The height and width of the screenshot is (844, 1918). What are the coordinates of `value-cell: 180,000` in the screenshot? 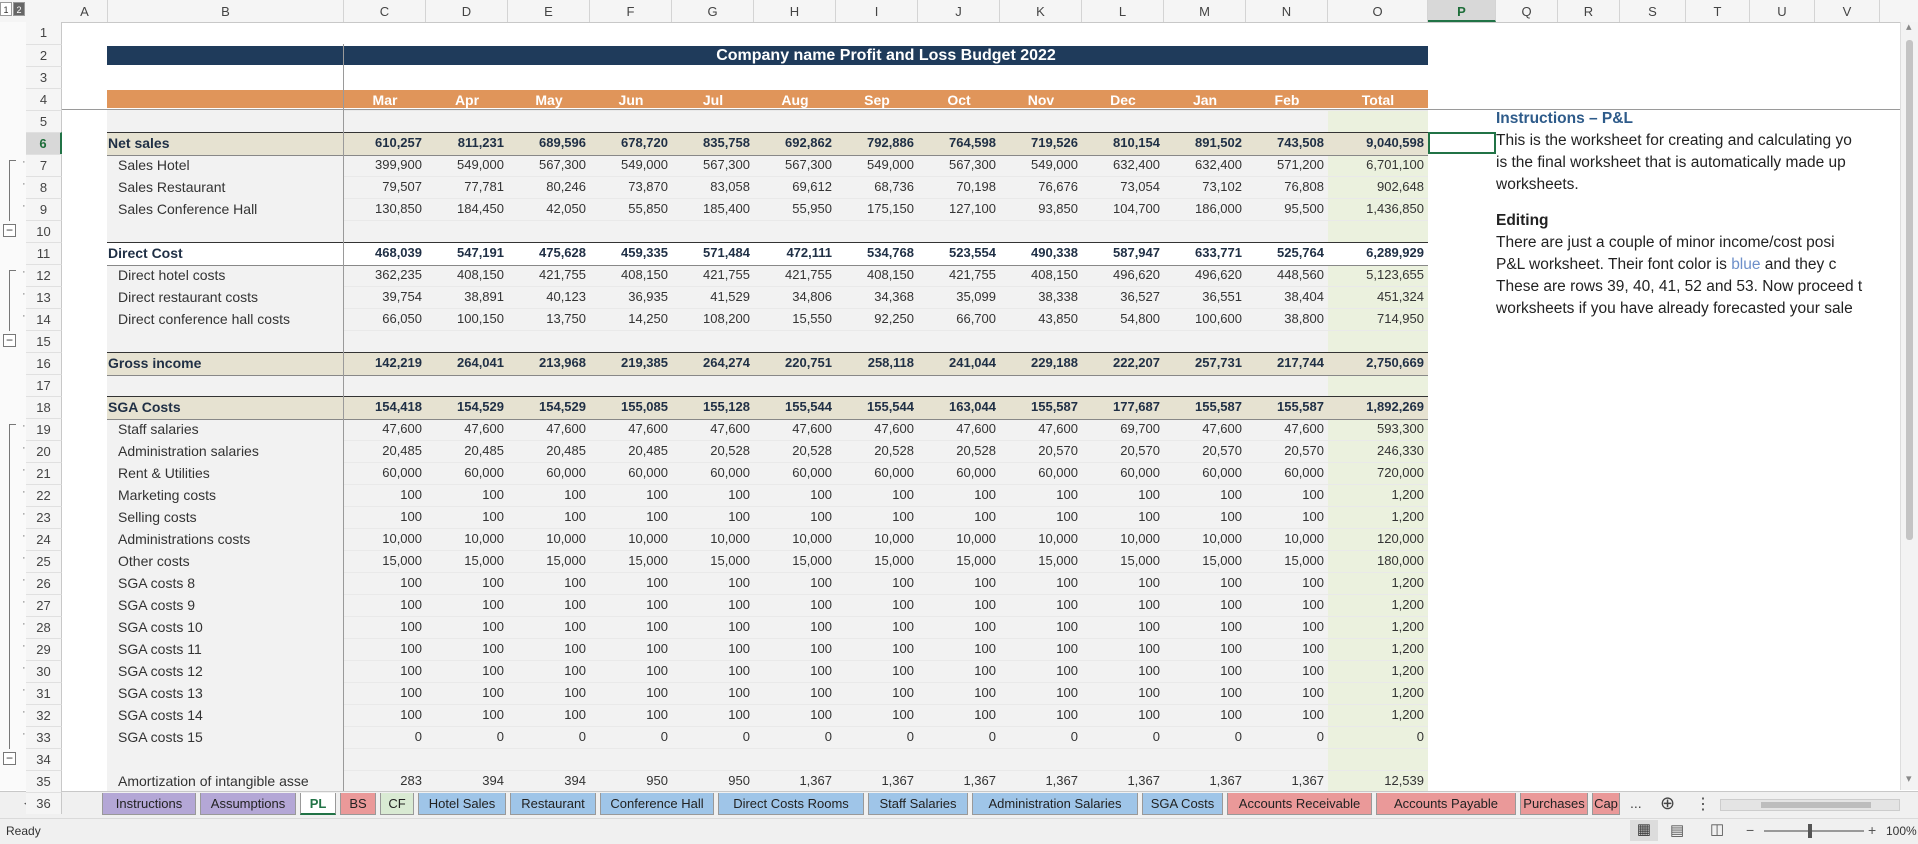 It's located at (1400, 560).